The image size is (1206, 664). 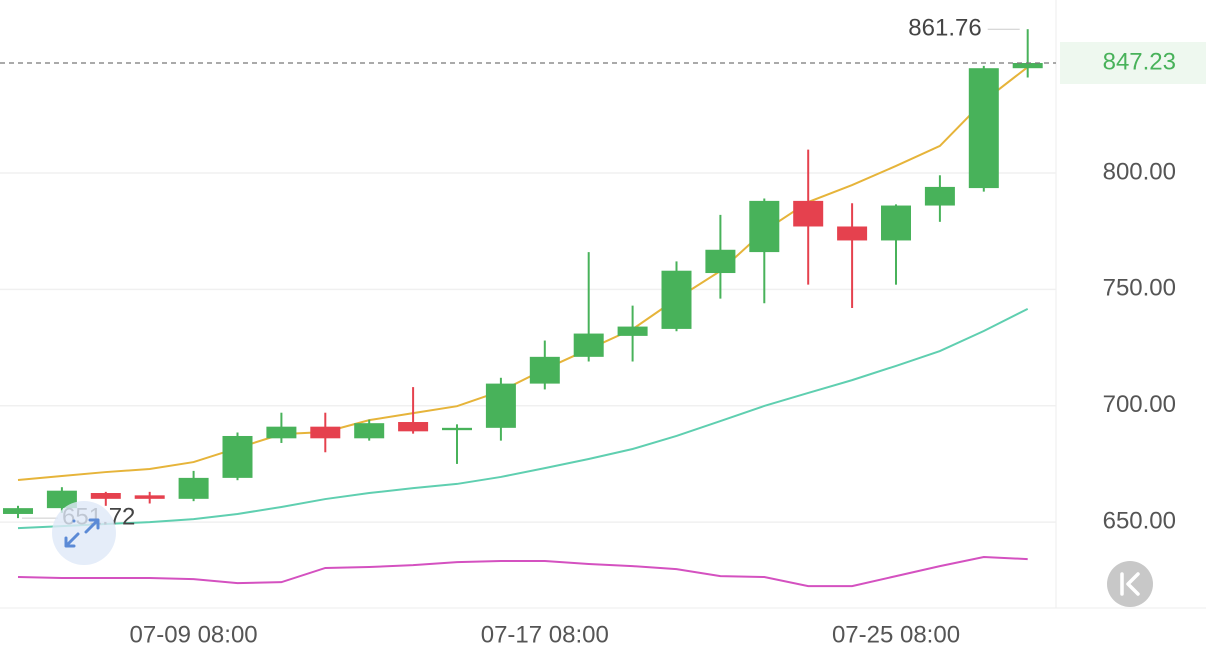 What do you see at coordinates (1139, 288) in the screenshot?
I see `y-tick-label: 750.00` at bounding box center [1139, 288].